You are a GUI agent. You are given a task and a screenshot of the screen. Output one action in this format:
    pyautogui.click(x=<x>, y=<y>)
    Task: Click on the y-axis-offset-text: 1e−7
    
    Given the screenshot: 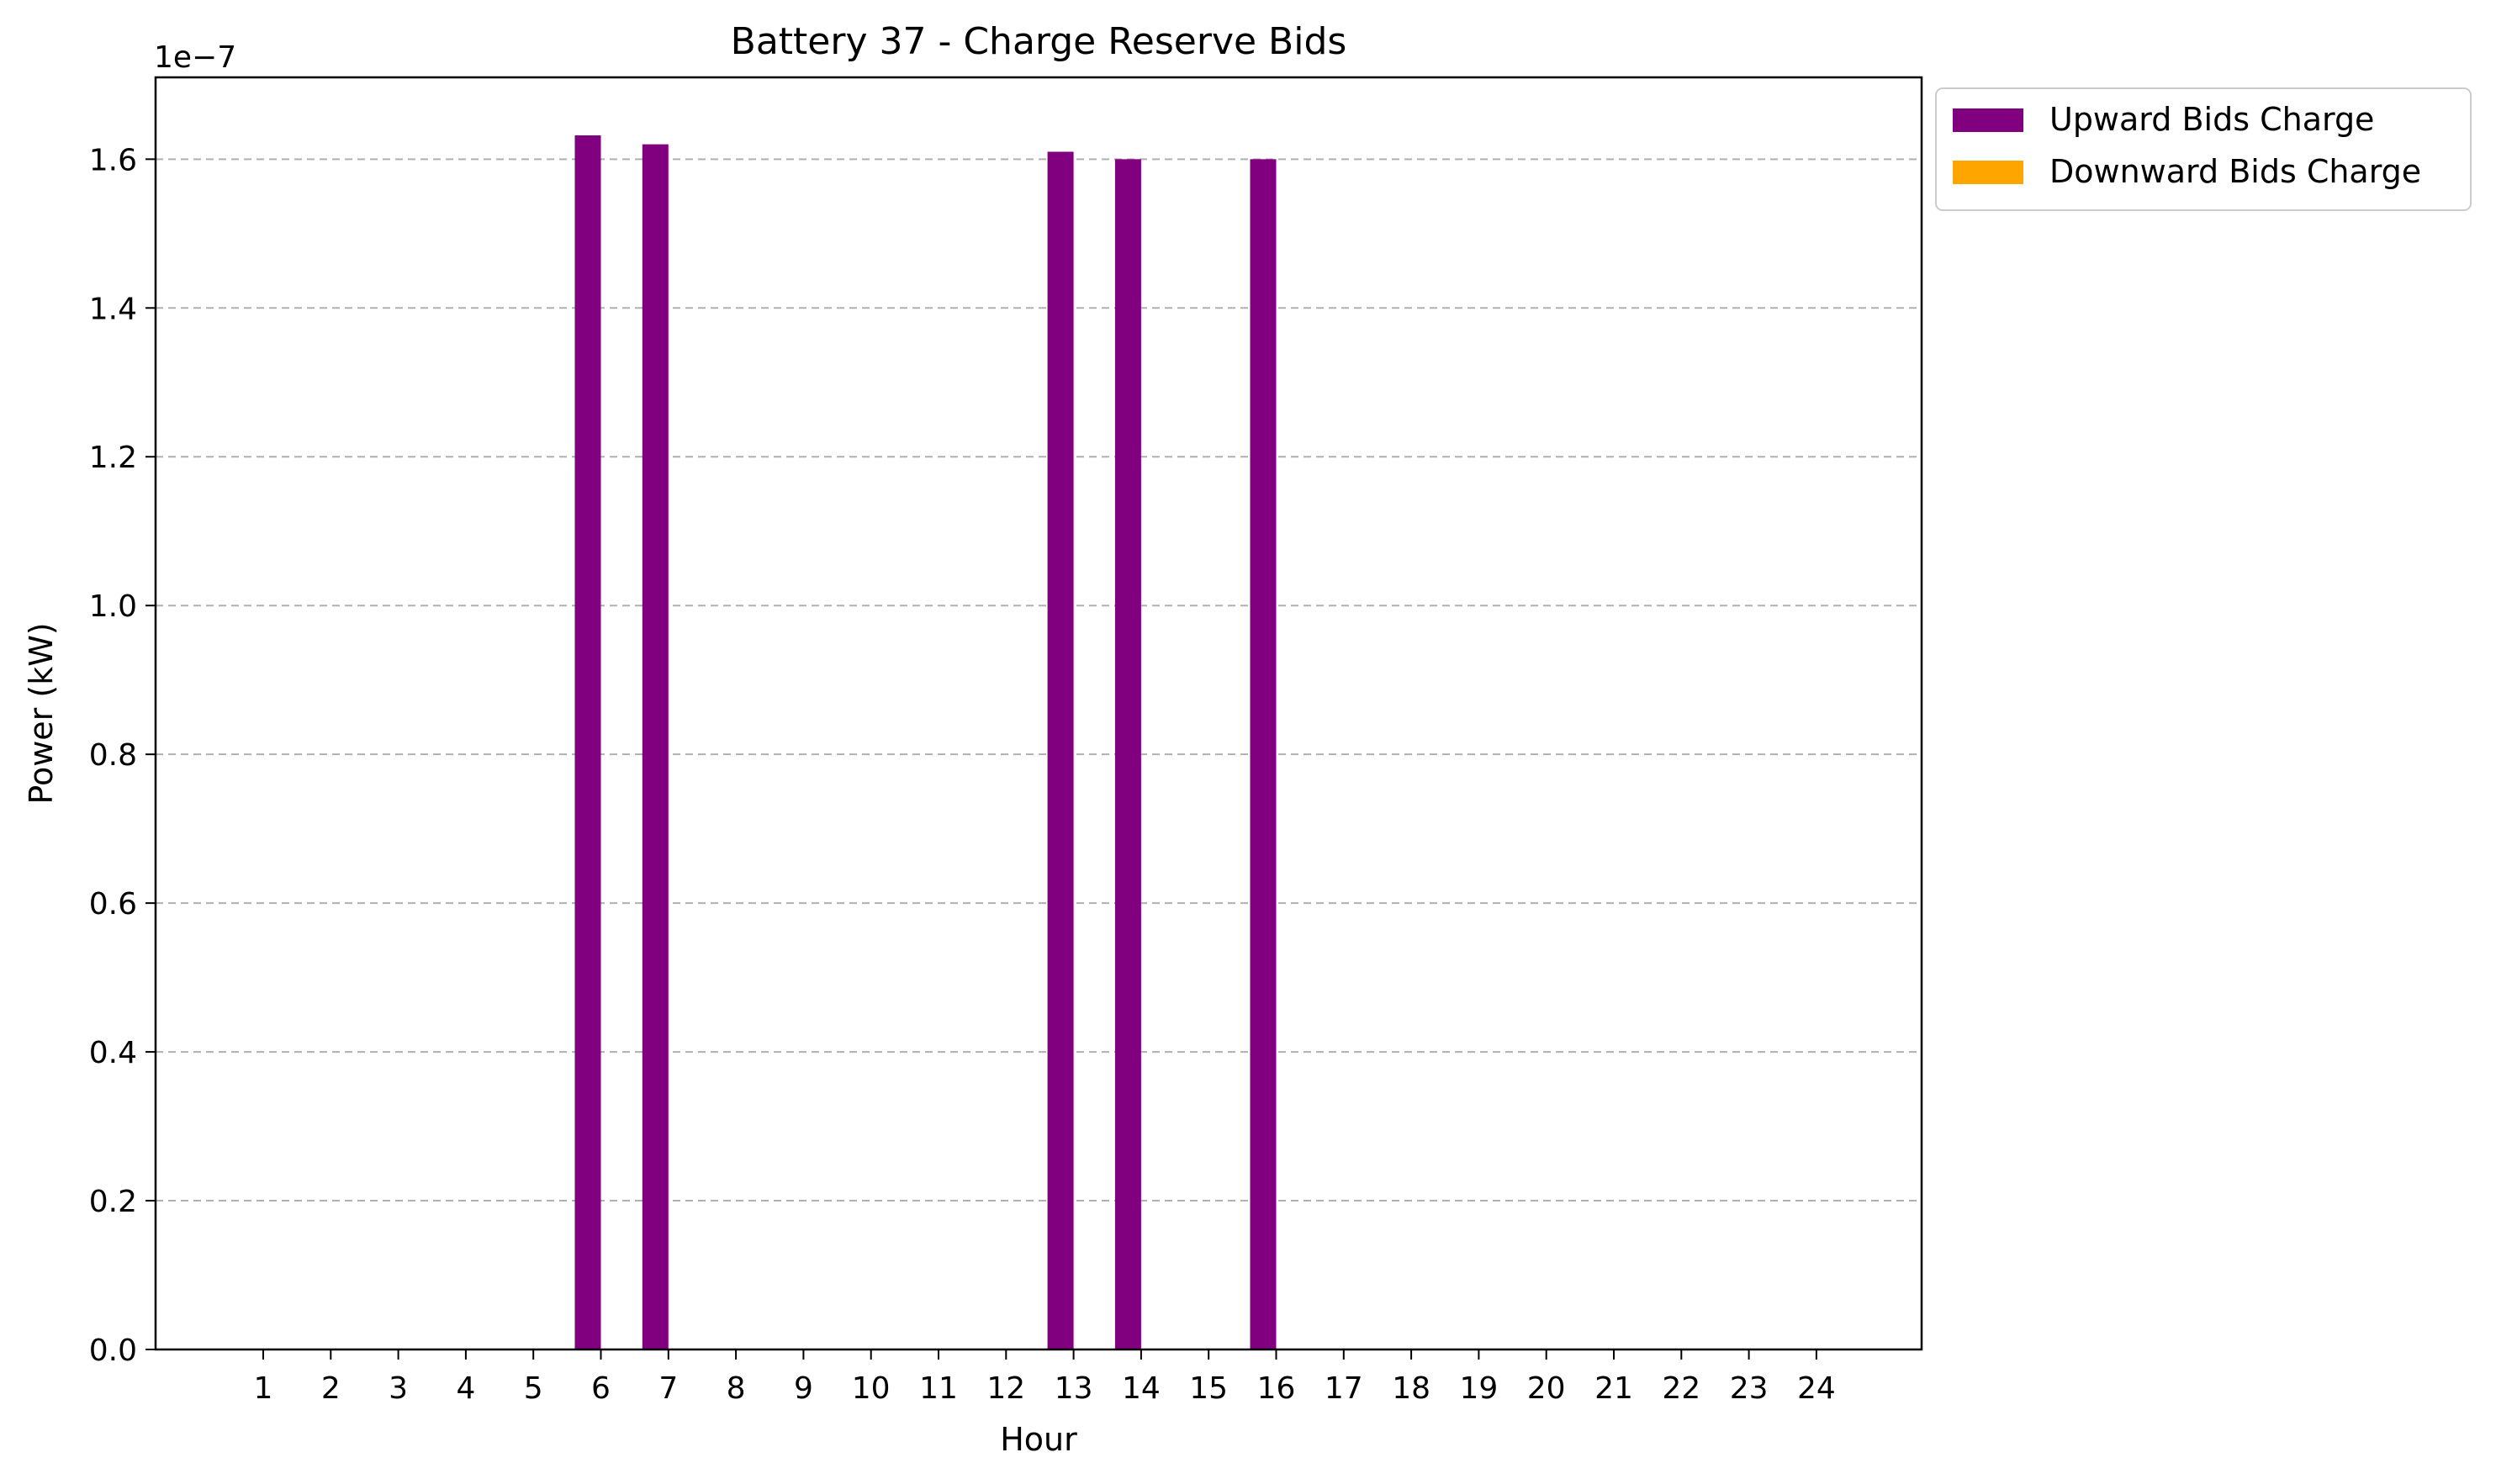 What is the action you would take?
    pyautogui.click(x=195, y=57)
    